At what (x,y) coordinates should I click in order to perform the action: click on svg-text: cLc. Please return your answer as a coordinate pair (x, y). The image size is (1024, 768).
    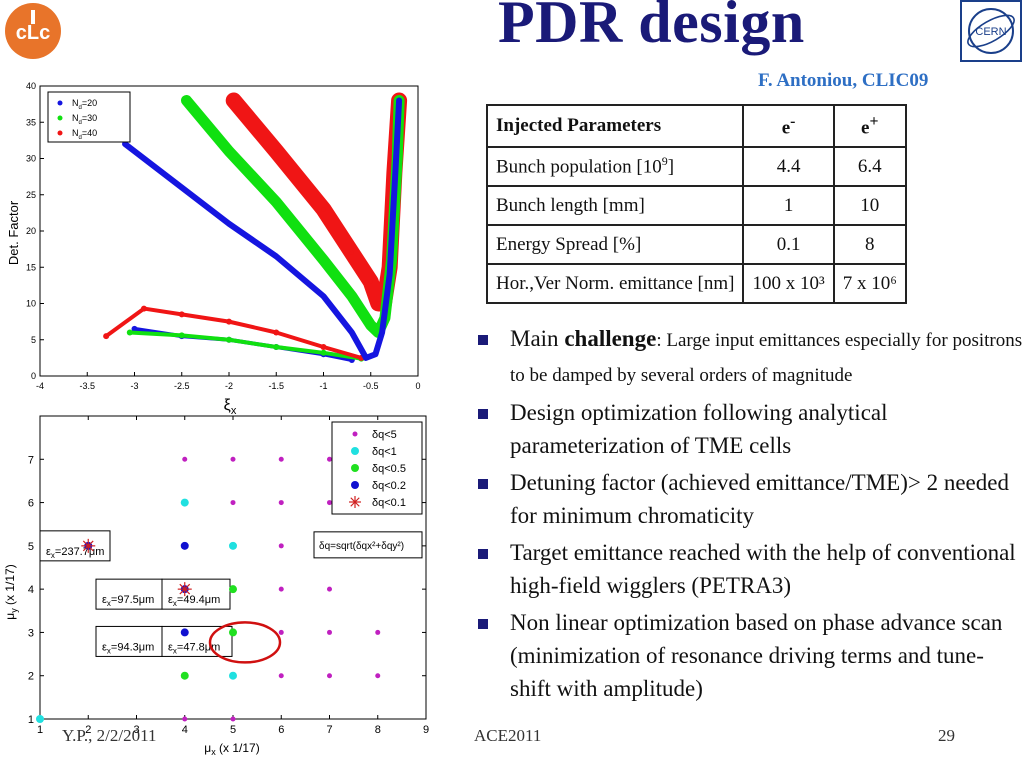
    Looking at the image, I should click on (33, 33).